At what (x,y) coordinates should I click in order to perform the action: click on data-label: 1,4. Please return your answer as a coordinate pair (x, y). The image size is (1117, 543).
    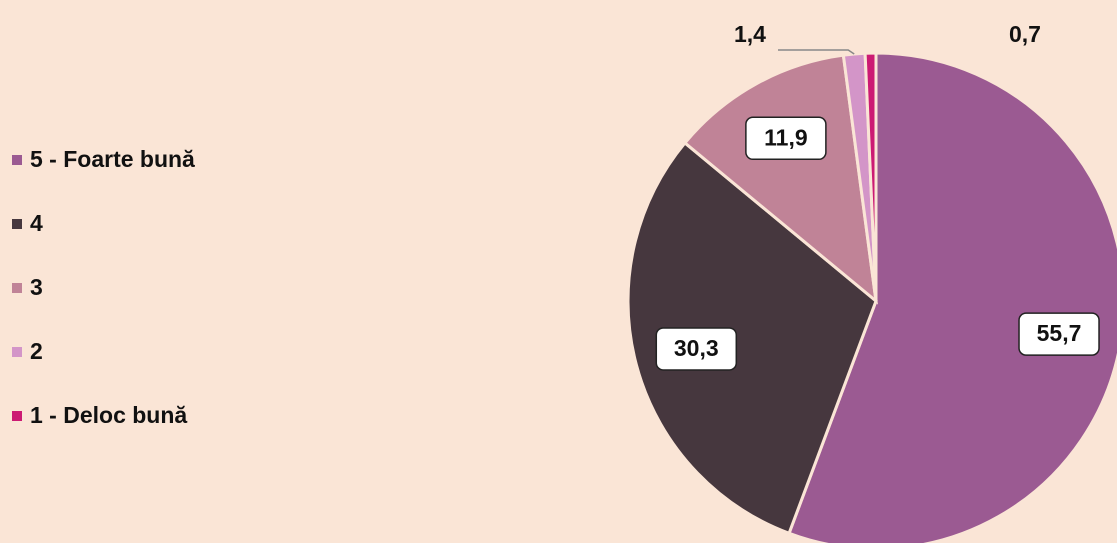
    Looking at the image, I should click on (750, 34).